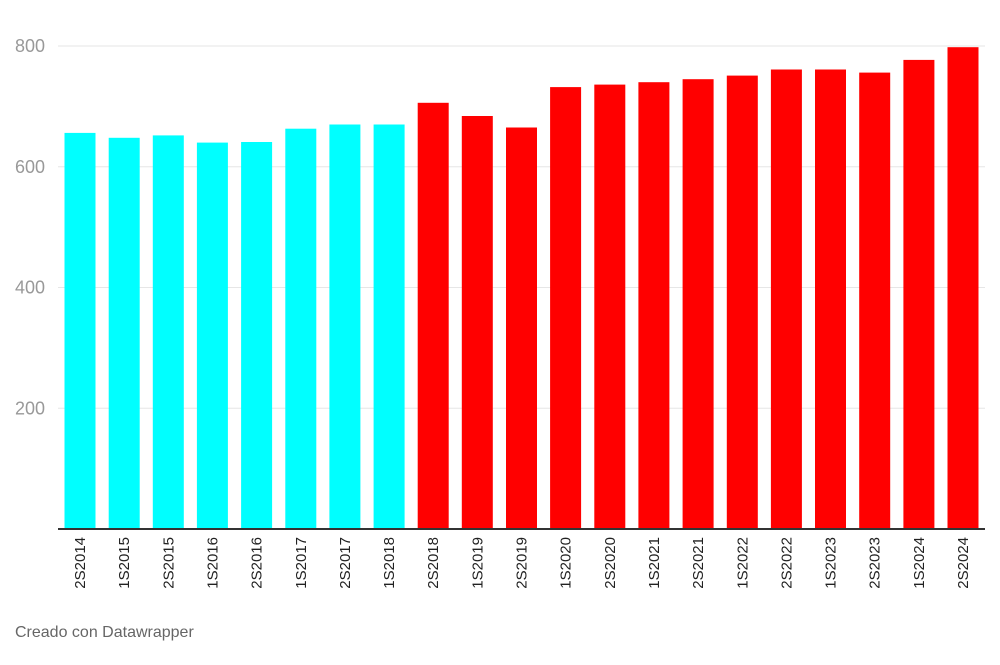  What do you see at coordinates (30, 227) in the screenshot?
I see `y-axis-labels: 200 400 600 800` at bounding box center [30, 227].